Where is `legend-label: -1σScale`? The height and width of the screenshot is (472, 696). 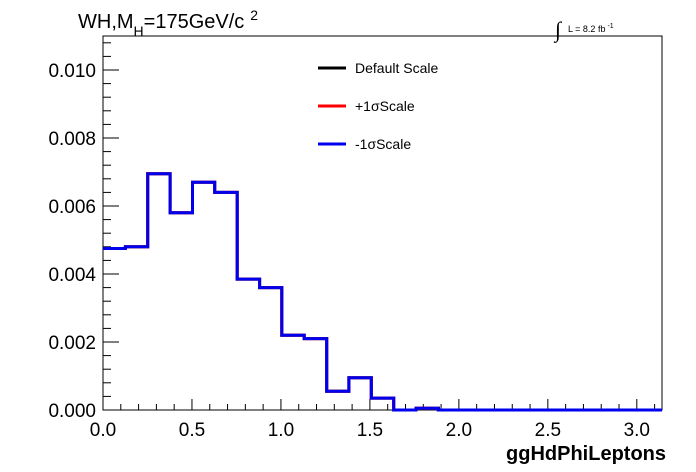 legend-label: -1σScale is located at coordinates (383, 144).